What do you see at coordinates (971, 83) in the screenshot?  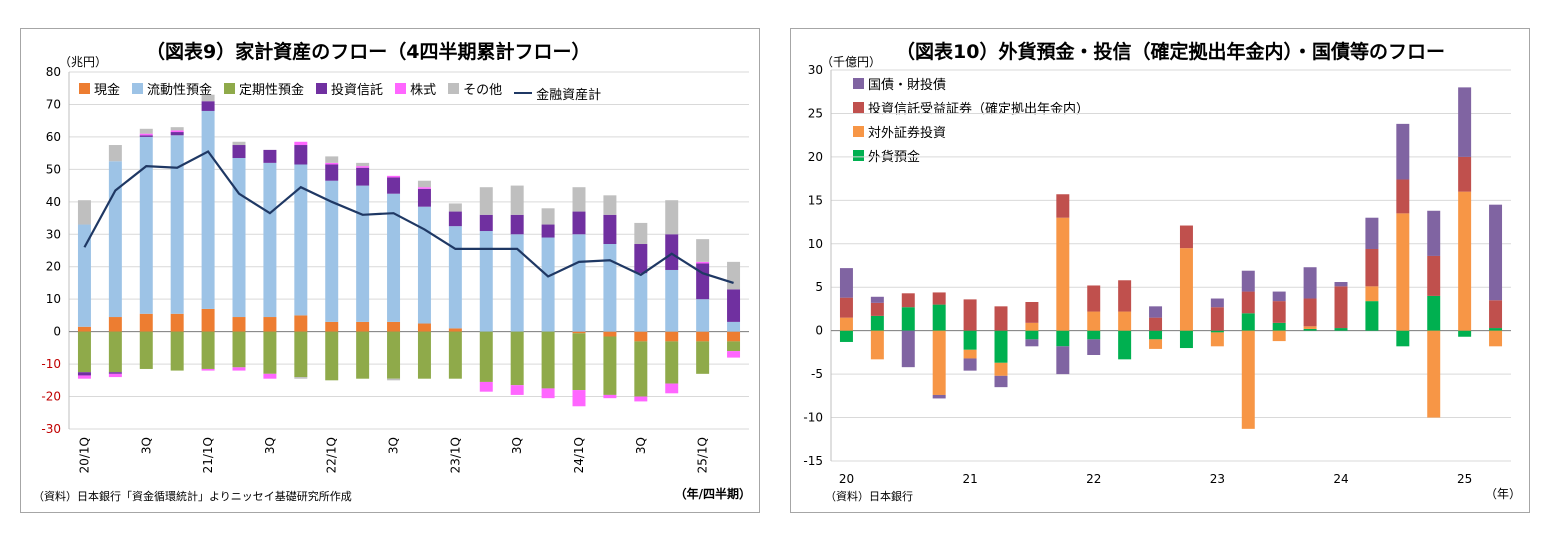 I see `legend-item-0: 国債・財投債` at bounding box center [971, 83].